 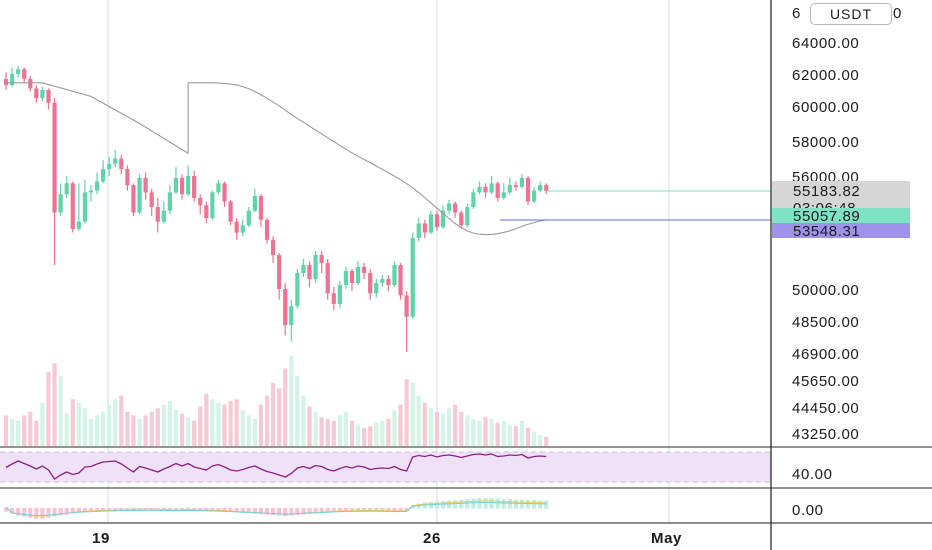 I want to click on volume-bars, so click(x=276, y=401).